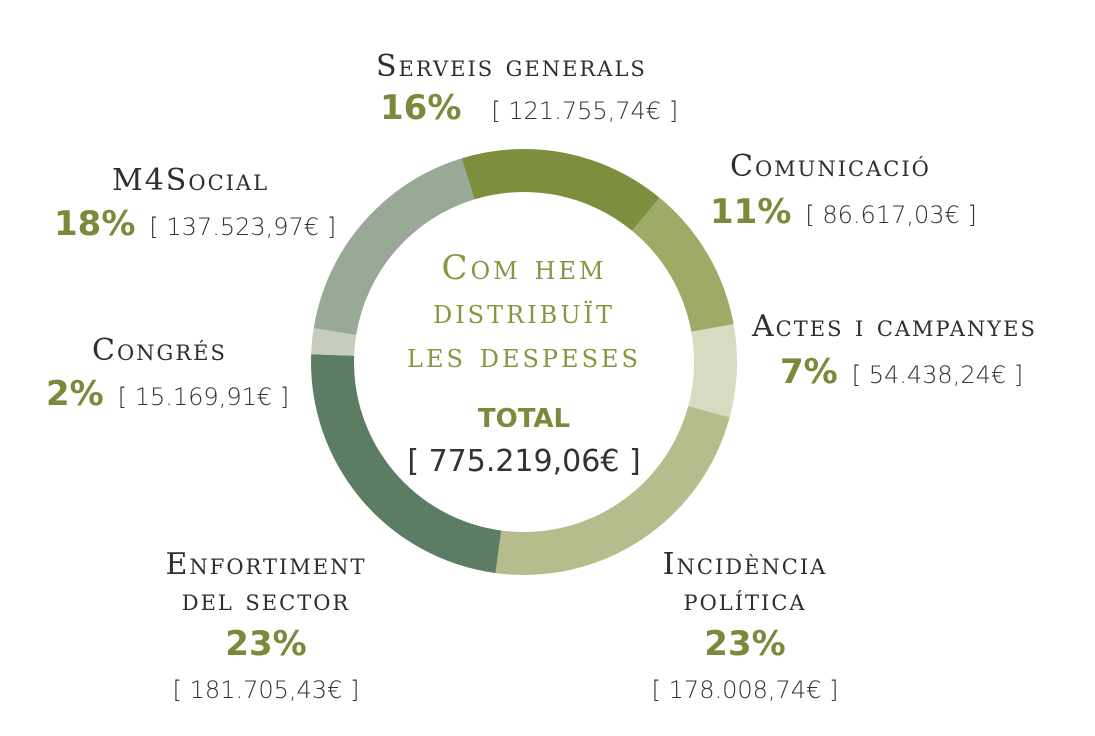  What do you see at coordinates (751, 212) in the screenshot?
I see `pct-comunicacio: 11%` at bounding box center [751, 212].